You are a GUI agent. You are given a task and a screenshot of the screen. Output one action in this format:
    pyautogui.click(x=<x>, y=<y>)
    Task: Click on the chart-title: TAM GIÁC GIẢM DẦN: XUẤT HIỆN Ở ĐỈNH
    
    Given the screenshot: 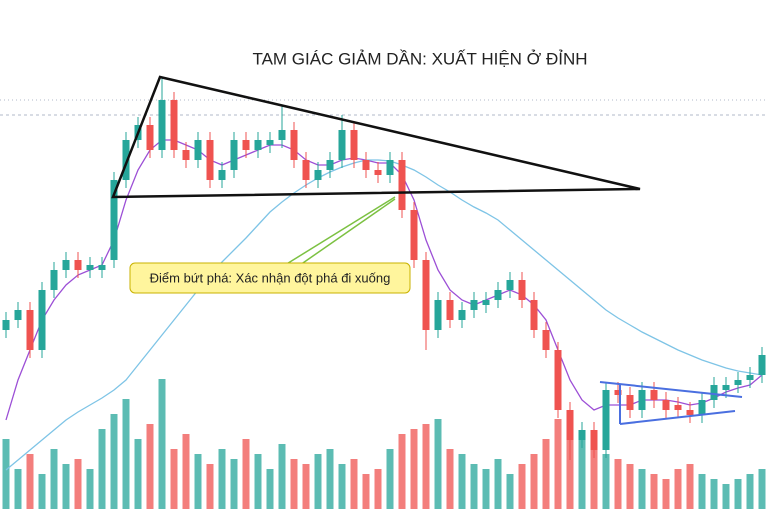 What is the action you would take?
    pyautogui.click(x=419, y=58)
    